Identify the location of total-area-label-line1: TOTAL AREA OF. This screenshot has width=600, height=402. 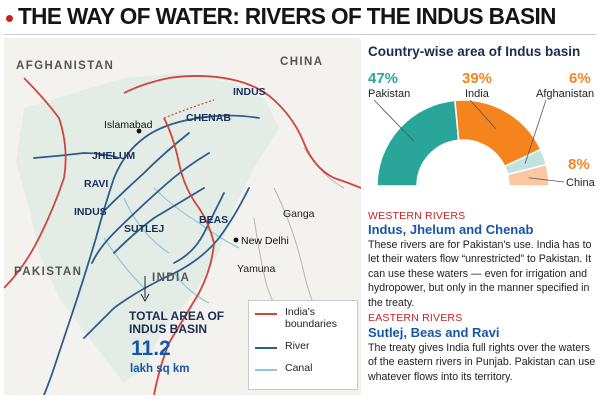
(177, 316).